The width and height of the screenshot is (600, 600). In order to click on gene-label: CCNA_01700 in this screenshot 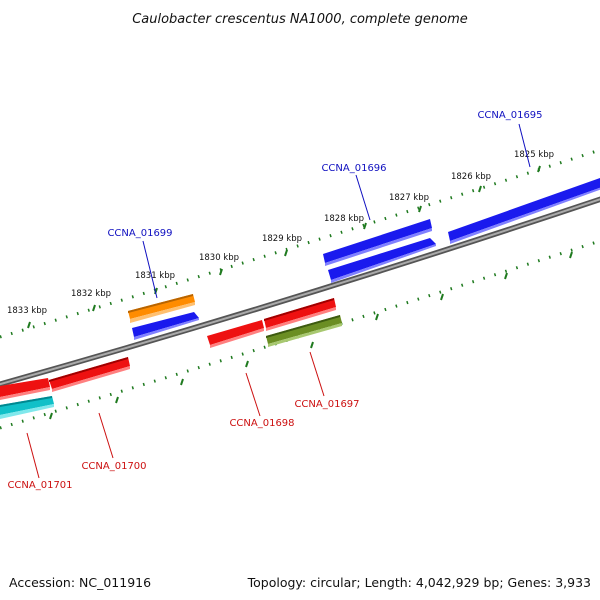, I will do `click(113, 466)`.